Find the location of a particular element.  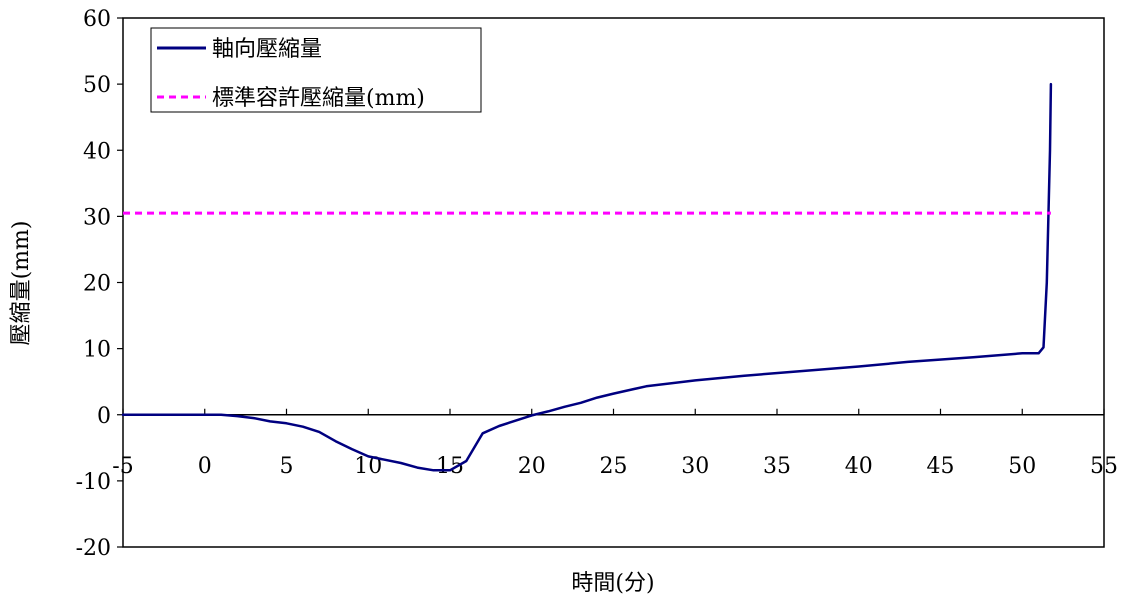

x-tick-label: -5 is located at coordinates (122, 466).